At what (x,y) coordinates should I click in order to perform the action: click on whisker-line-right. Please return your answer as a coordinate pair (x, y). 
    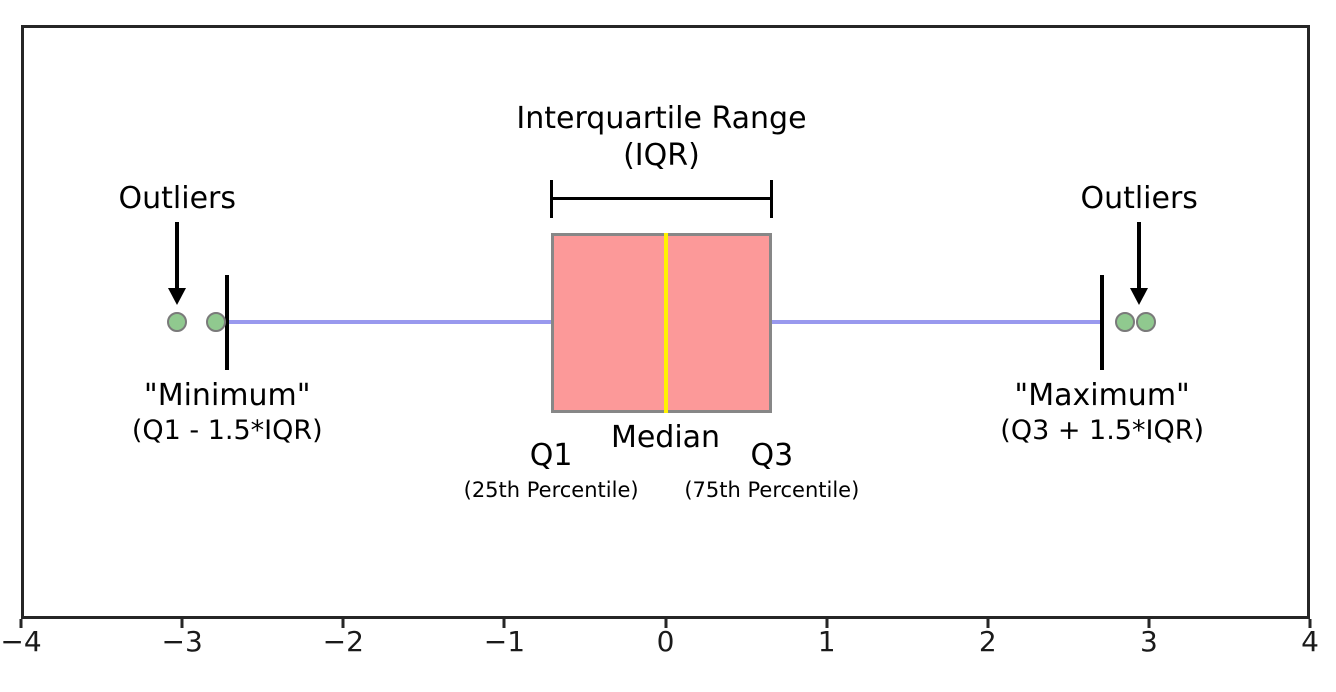
    Looking at the image, I should click on (937, 322).